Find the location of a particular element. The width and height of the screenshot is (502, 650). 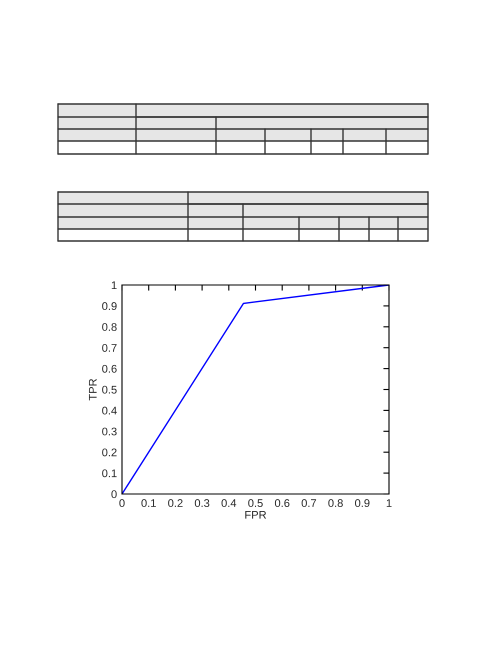

x-axis-title: FPR is located at coordinates (255, 515).